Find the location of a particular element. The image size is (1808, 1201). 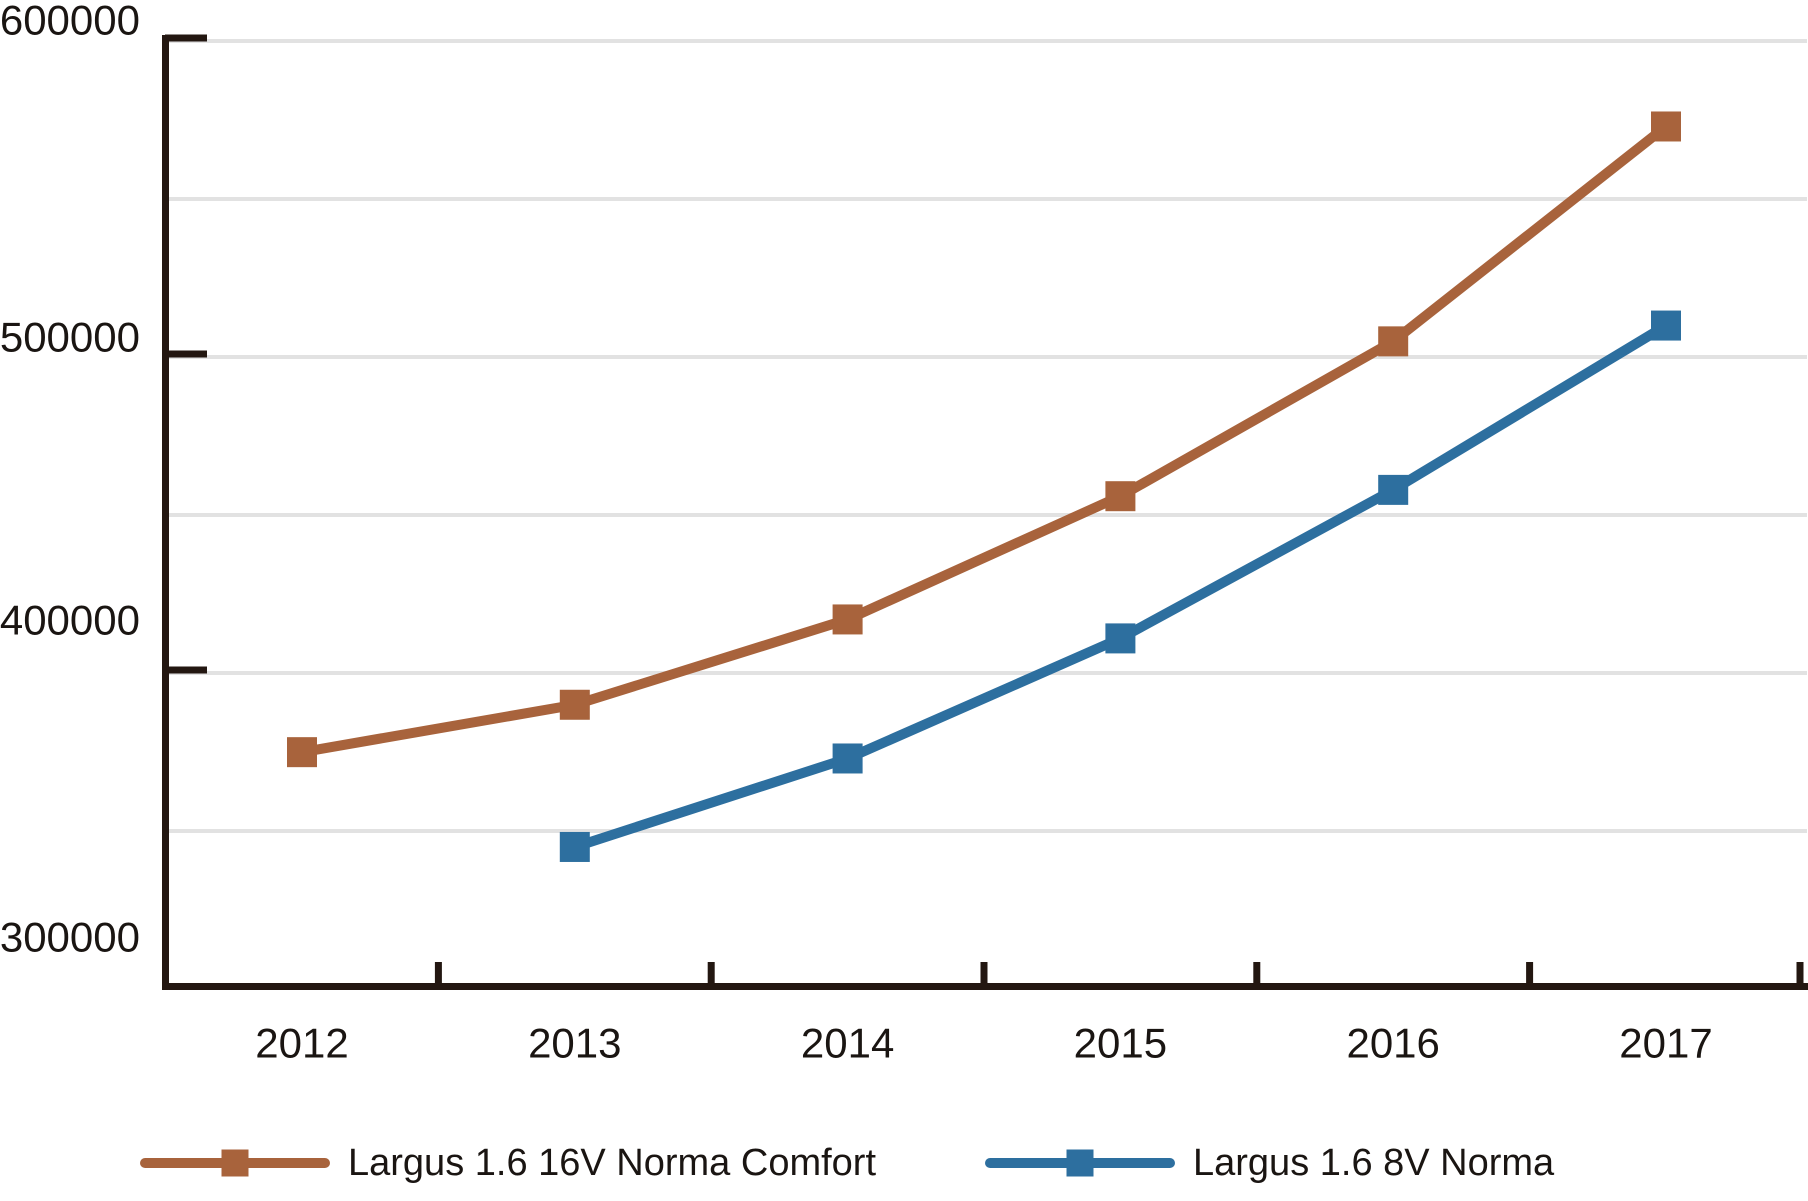

legend-item-8v-norma: Largus 1.6 8V Norma is located at coordinates (1269, 1163).